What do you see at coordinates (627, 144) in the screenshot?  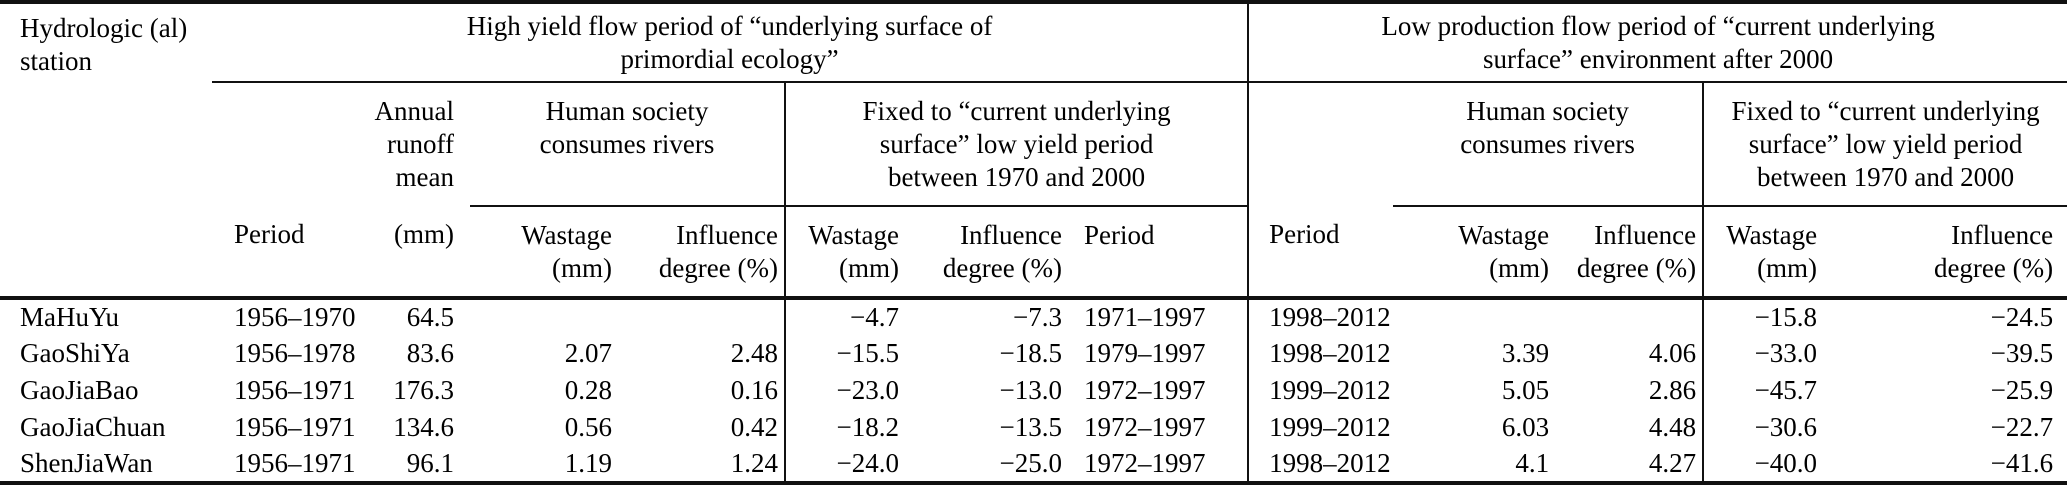 I see `human-society-header-high: Human society consumes rivers` at bounding box center [627, 144].